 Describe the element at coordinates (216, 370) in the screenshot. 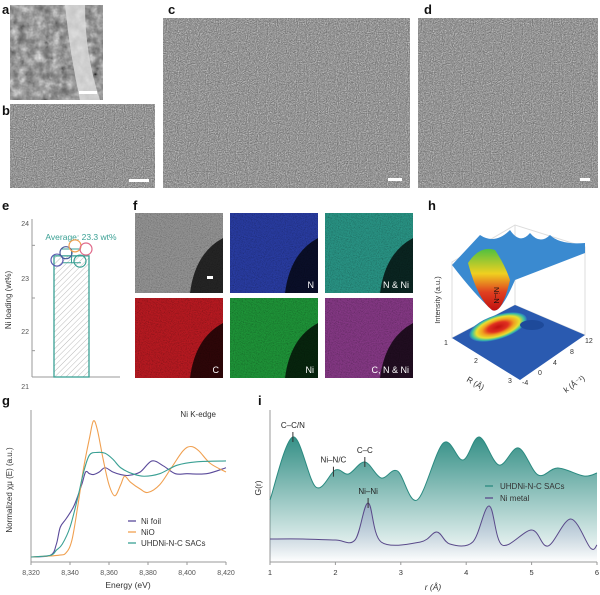

I see `eds-element-label: C` at that location.